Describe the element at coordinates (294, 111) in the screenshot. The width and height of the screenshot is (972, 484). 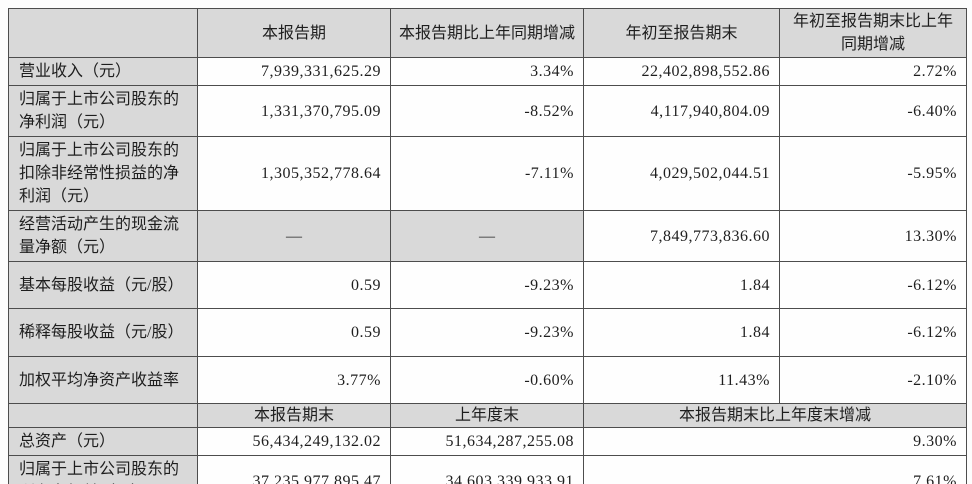
I see `value-cell: 1,331,370,795.09` at that location.